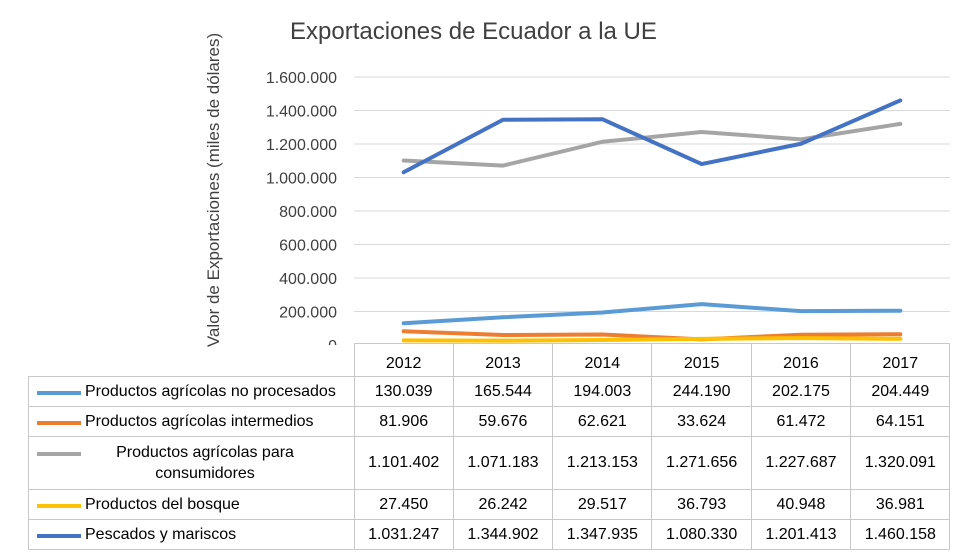 Image resolution: width=974 pixels, height=557 pixels. I want to click on series-name: Productos agrícolas intermedios, so click(199, 421).